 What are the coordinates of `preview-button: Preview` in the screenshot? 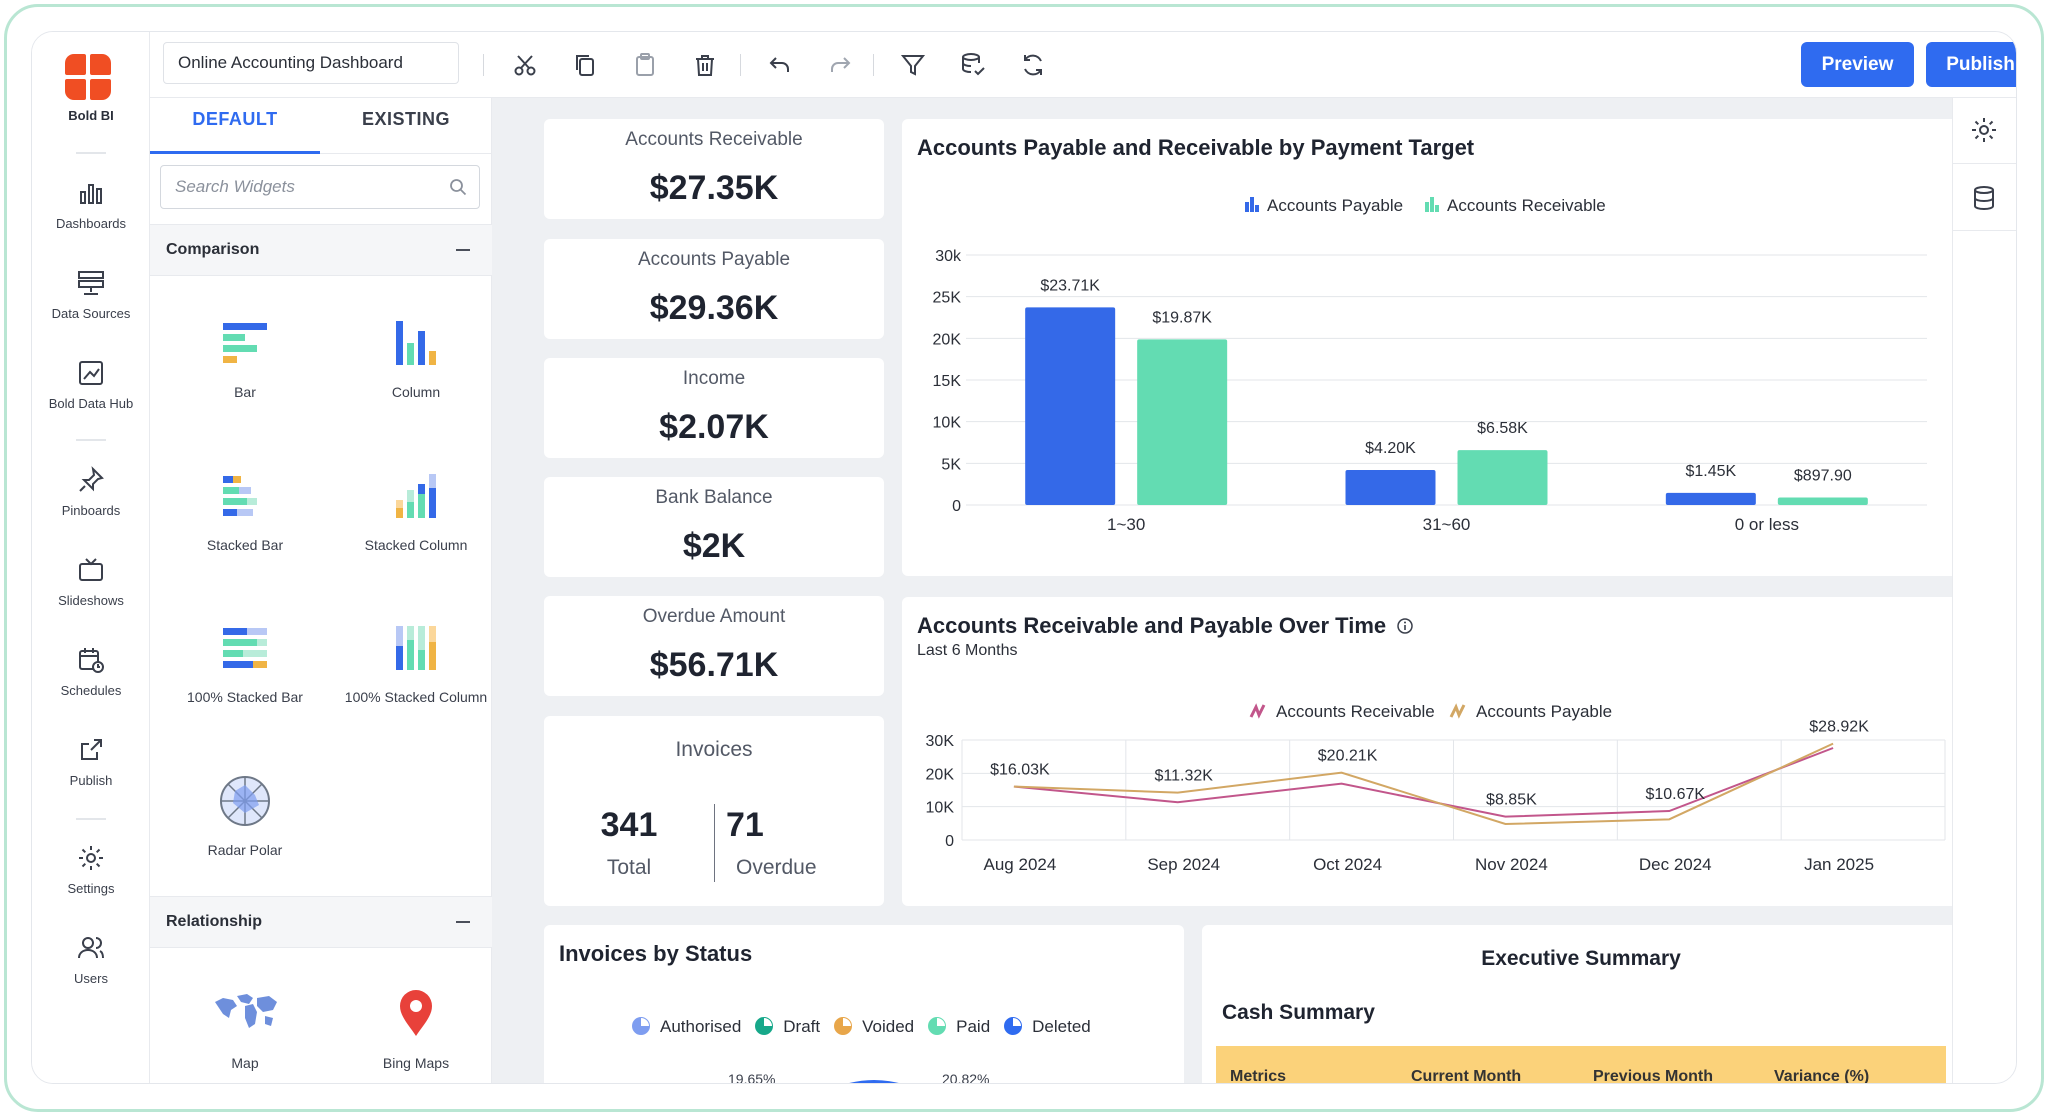 It's located at (1857, 64).